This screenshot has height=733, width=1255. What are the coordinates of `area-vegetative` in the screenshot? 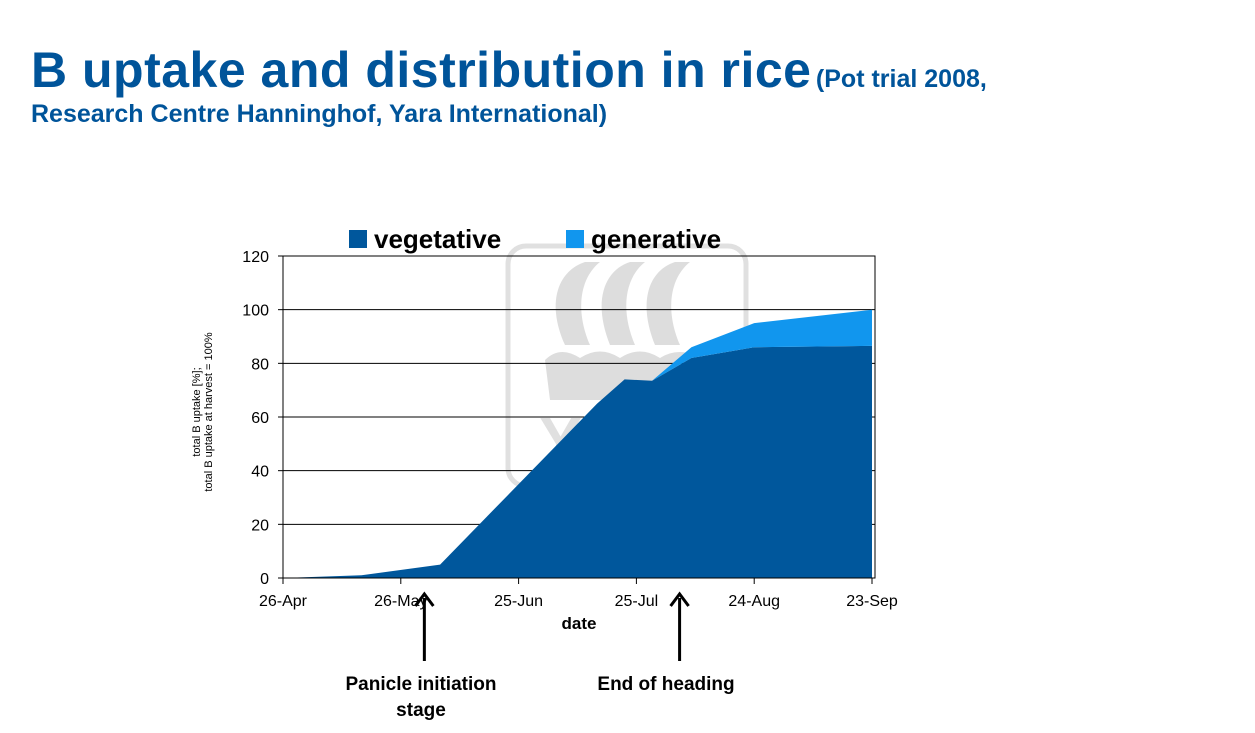 It's located at (577, 461).